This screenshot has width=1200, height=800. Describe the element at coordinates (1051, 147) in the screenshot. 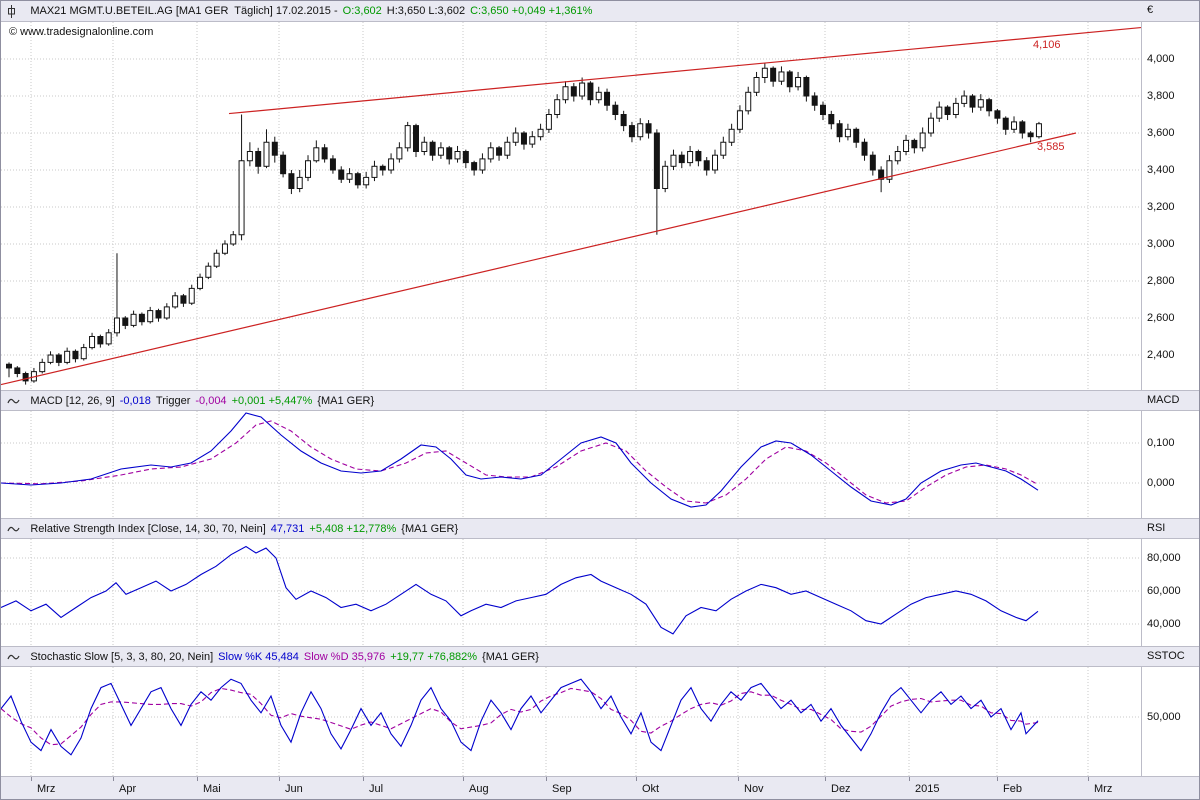

I see `lower-trendline-value: 3,585` at that location.